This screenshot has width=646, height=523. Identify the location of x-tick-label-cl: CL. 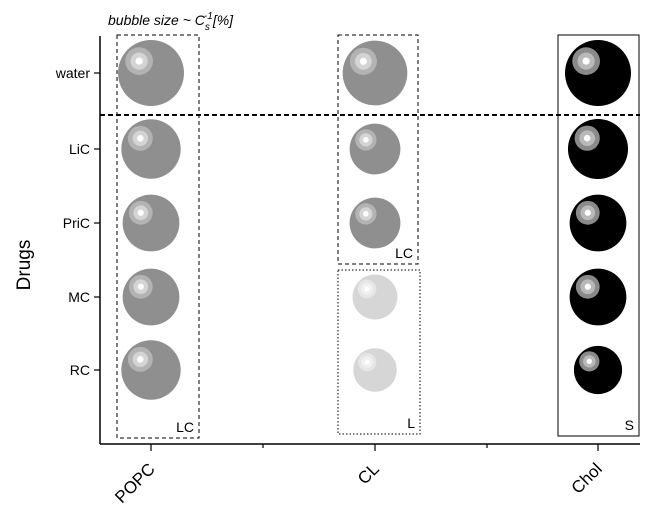
(368, 473).